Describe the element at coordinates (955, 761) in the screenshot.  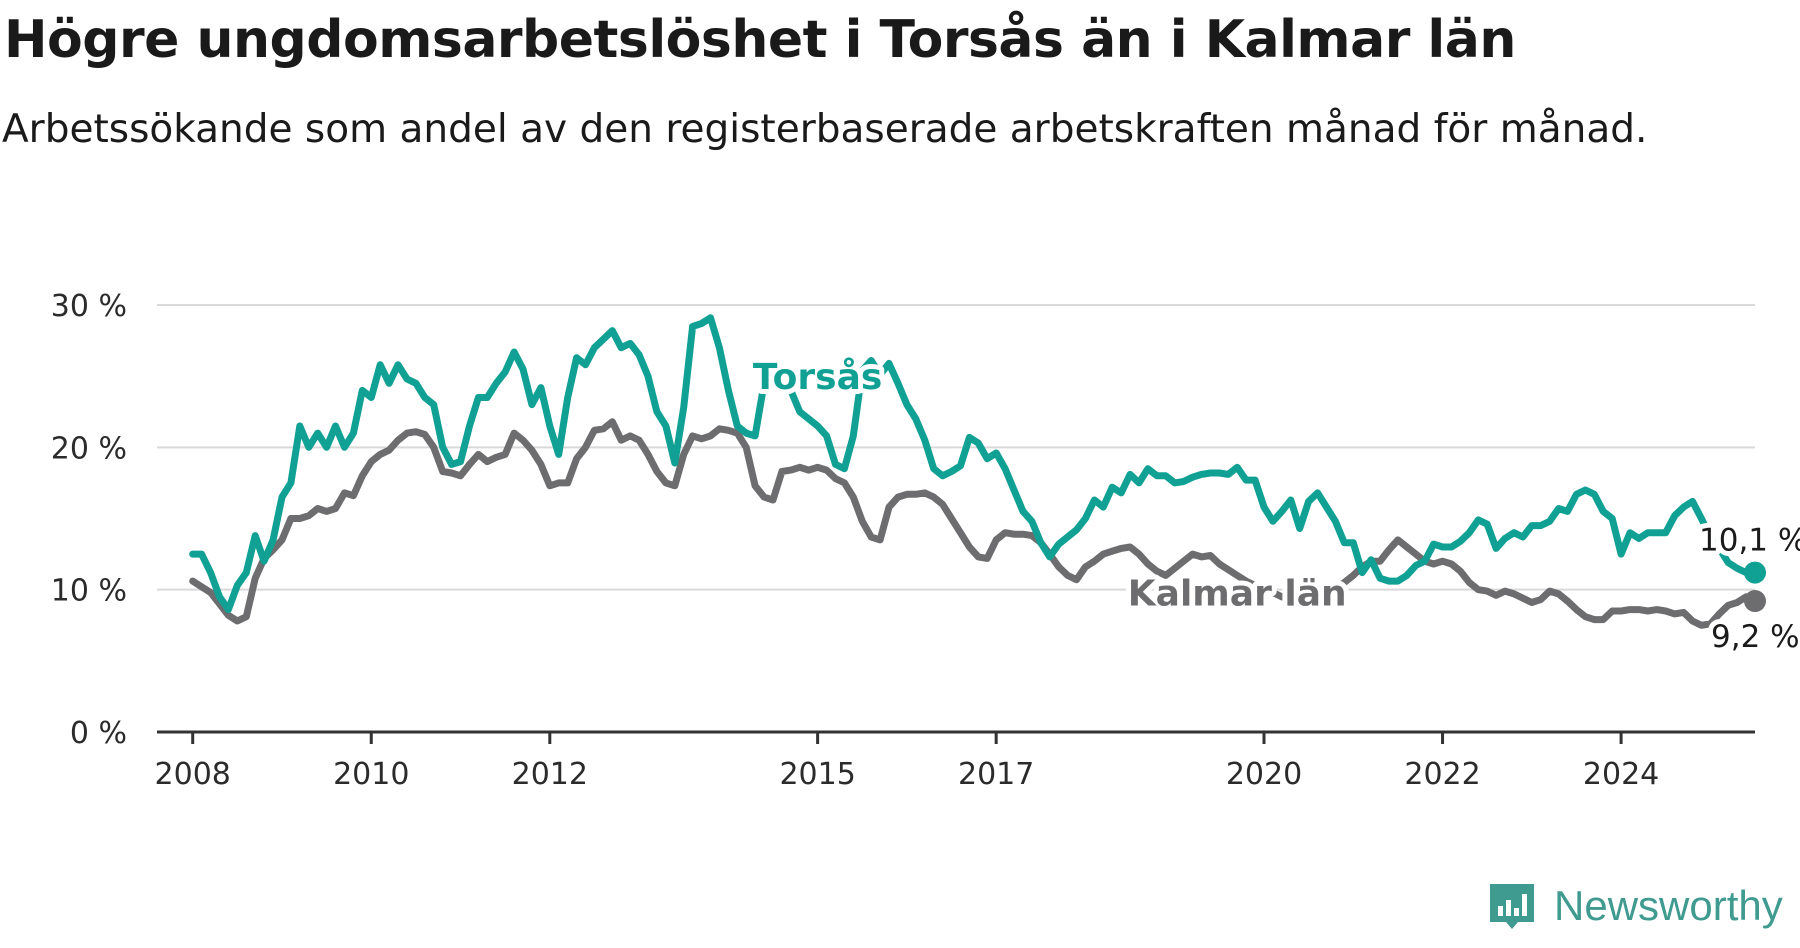
I see `x-axis: 2008 2010 2012 2015 2017 2020 2022 2024` at that location.